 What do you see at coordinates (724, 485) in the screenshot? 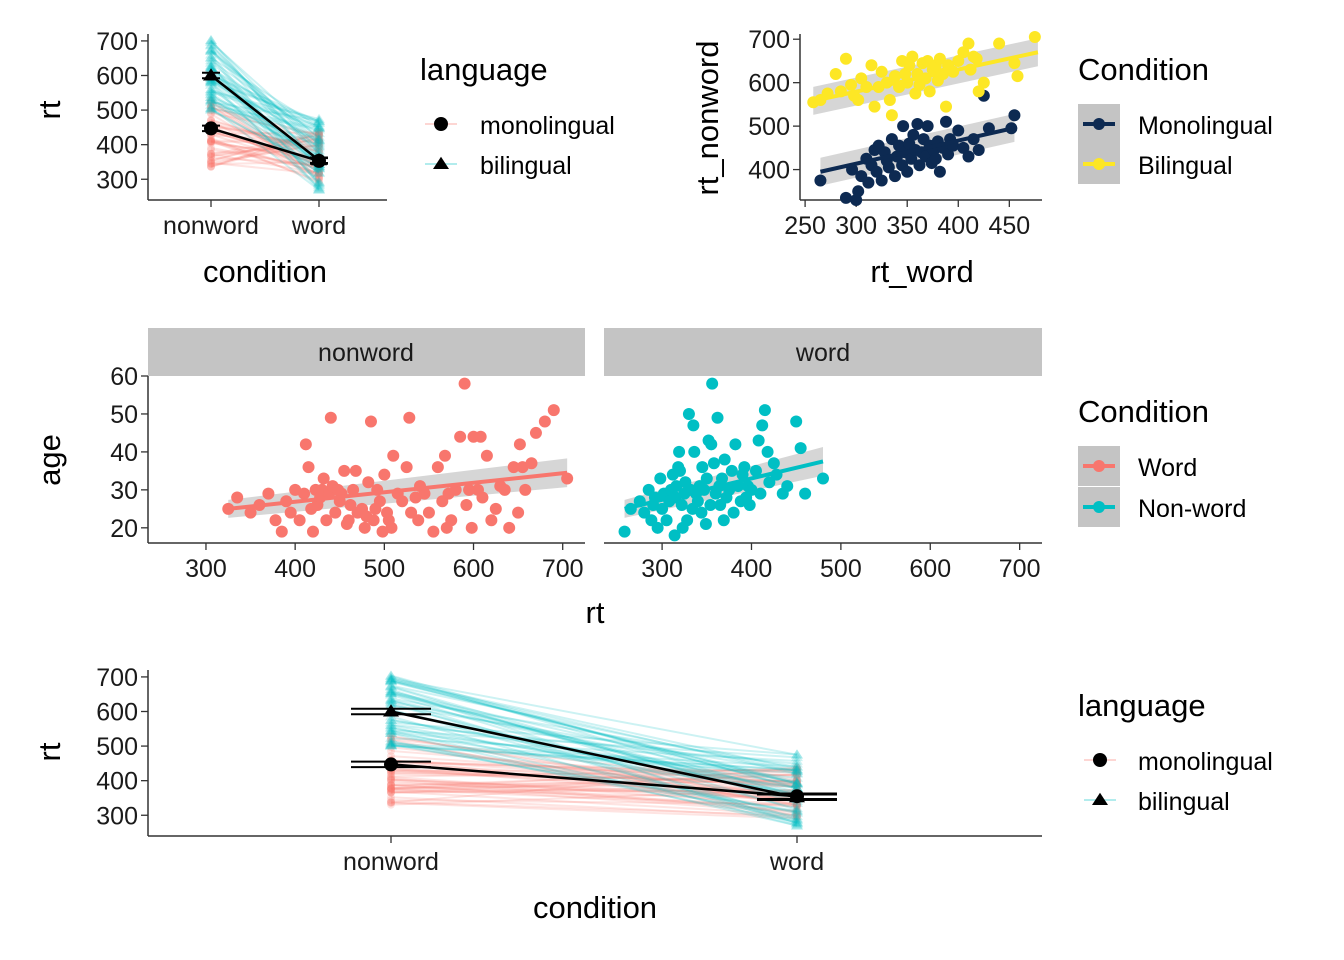
I see `panel-c-facet-word-fit-line` at bounding box center [724, 485].